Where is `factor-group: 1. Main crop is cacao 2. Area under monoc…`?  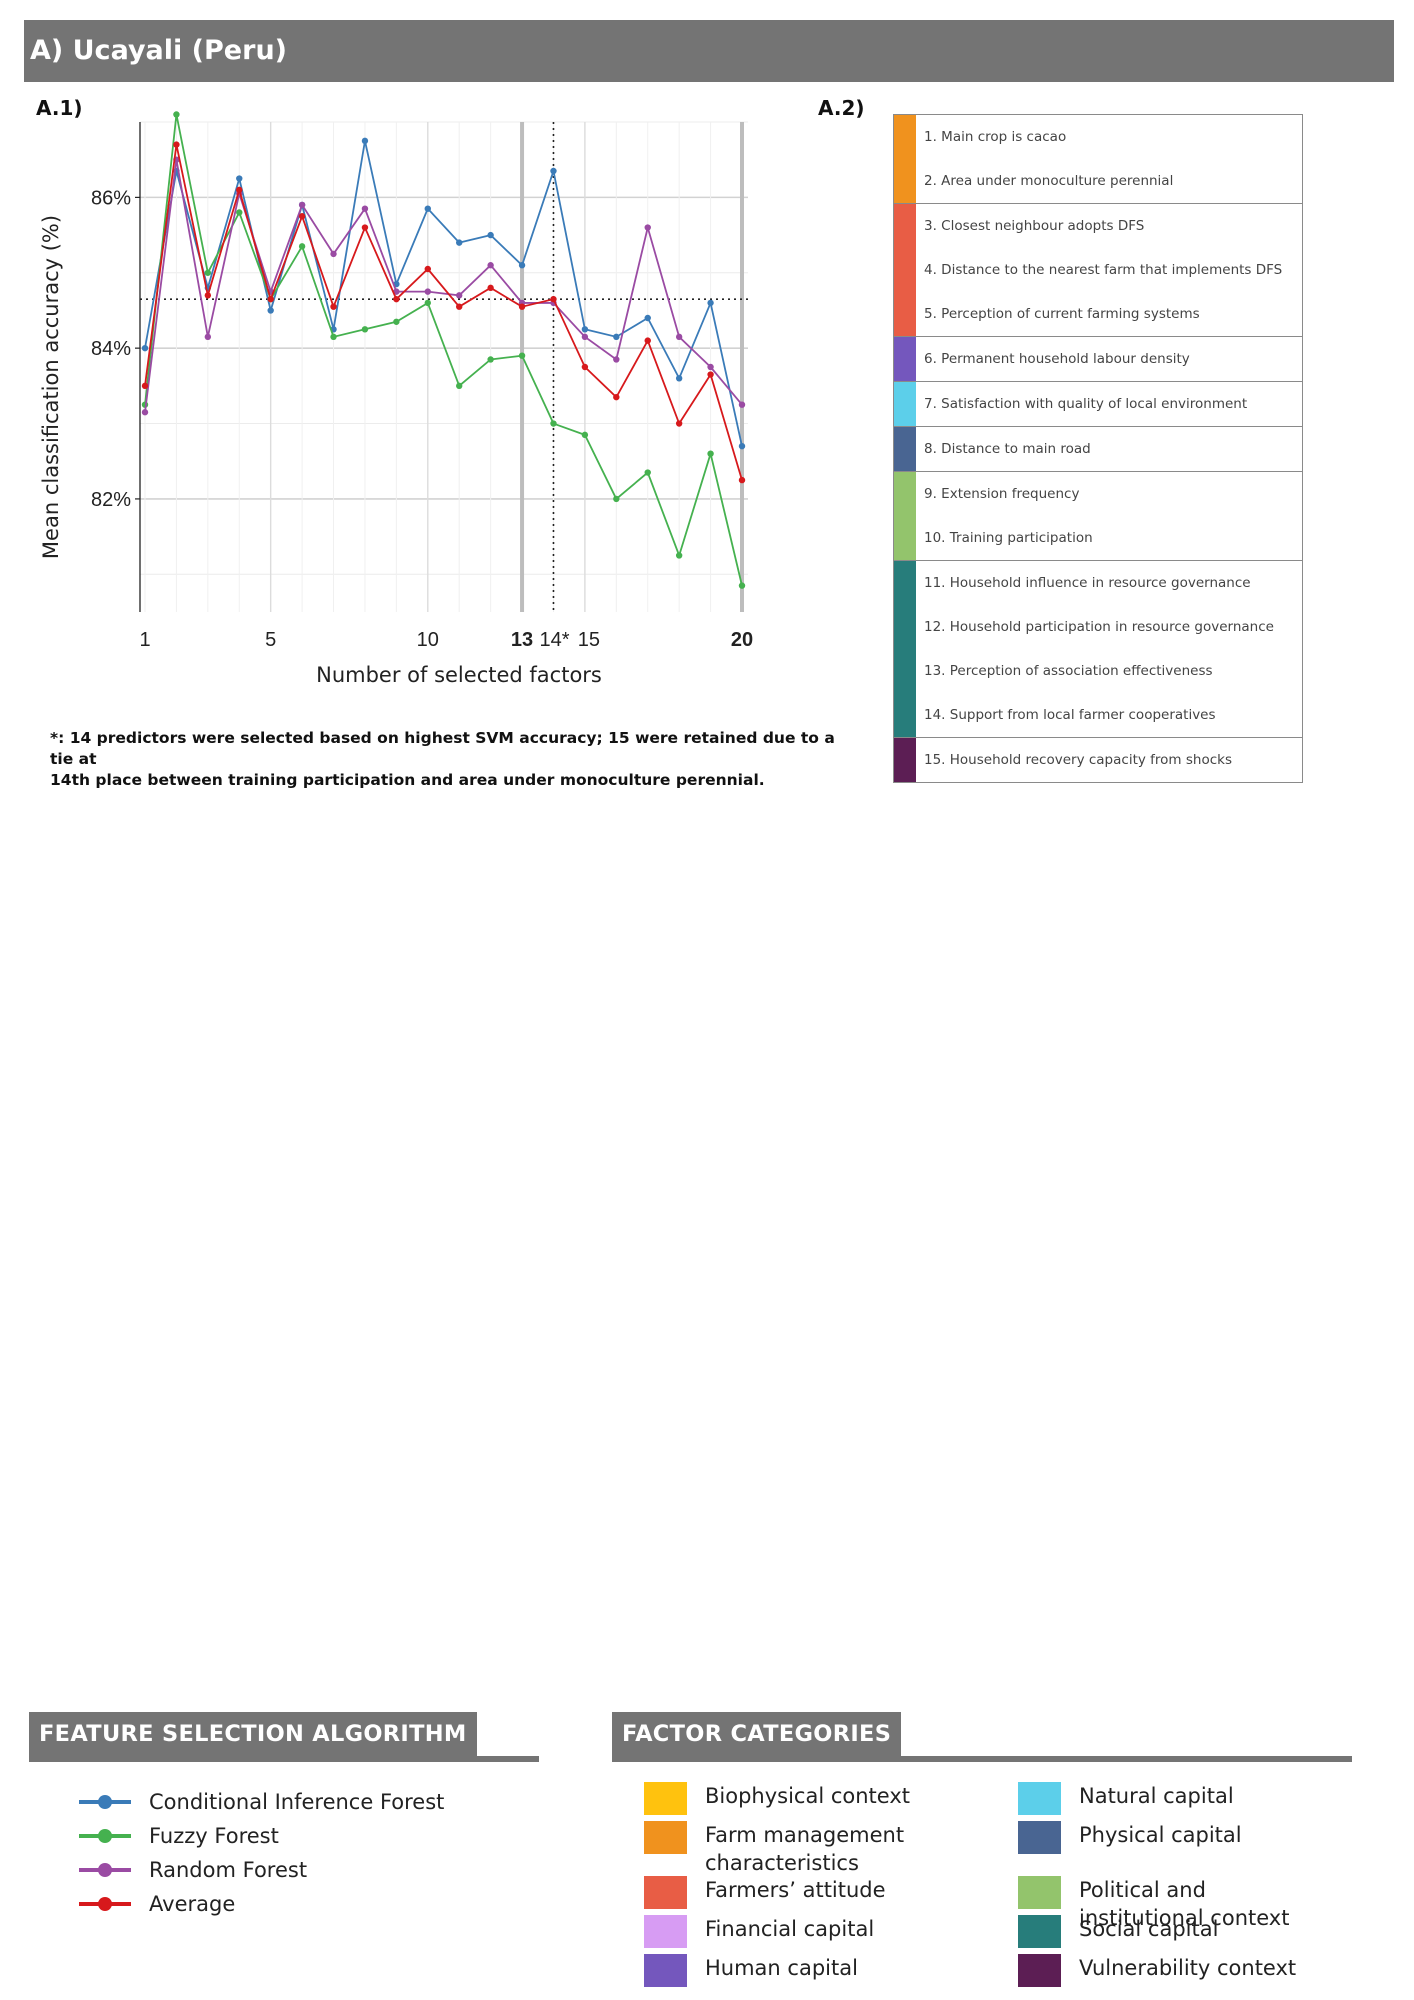 factor-group: 1. Main crop is cacao 2. Area under monoc… is located at coordinates (1098, 159).